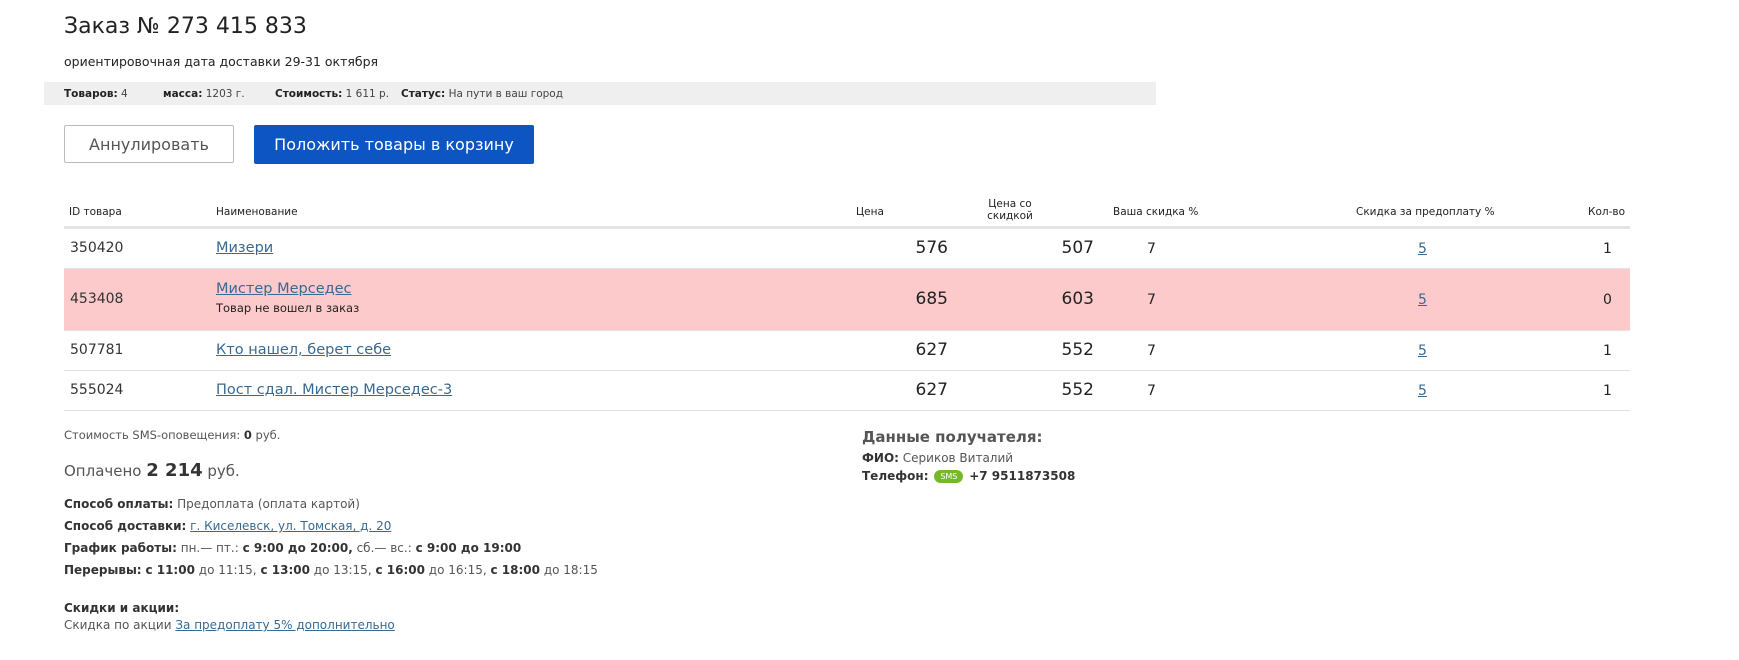 The width and height of the screenshot is (1739, 660). I want to click on product-price: 576, so click(931, 248).